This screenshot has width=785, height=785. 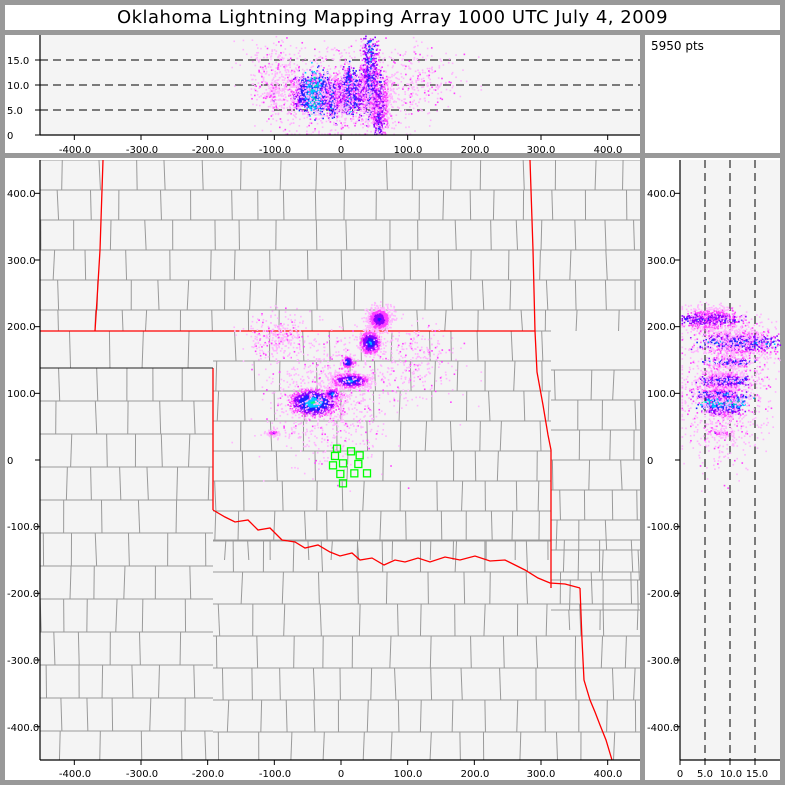 What do you see at coordinates (396, 549) in the screenshot?
I see `red-river-border` at bounding box center [396, 549].